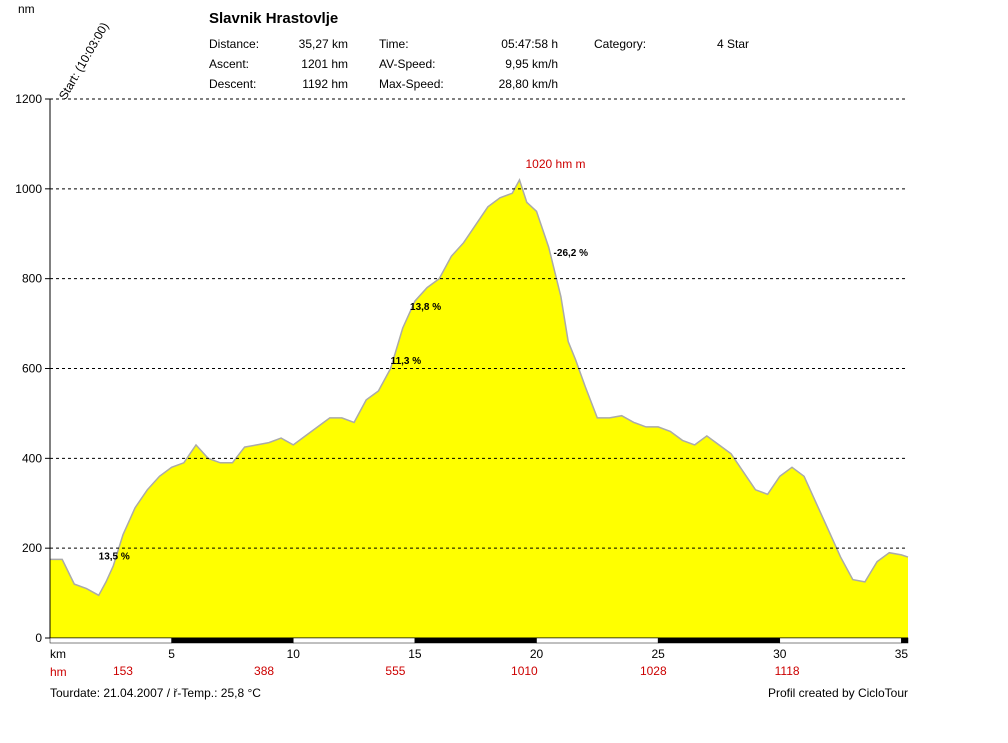 This screenshot has width=1008, height=743. What do you see at coordinates (556, 164) in the screenshot?
I see `peak-label: 1020 hm m` at bounding box center [556, 164].